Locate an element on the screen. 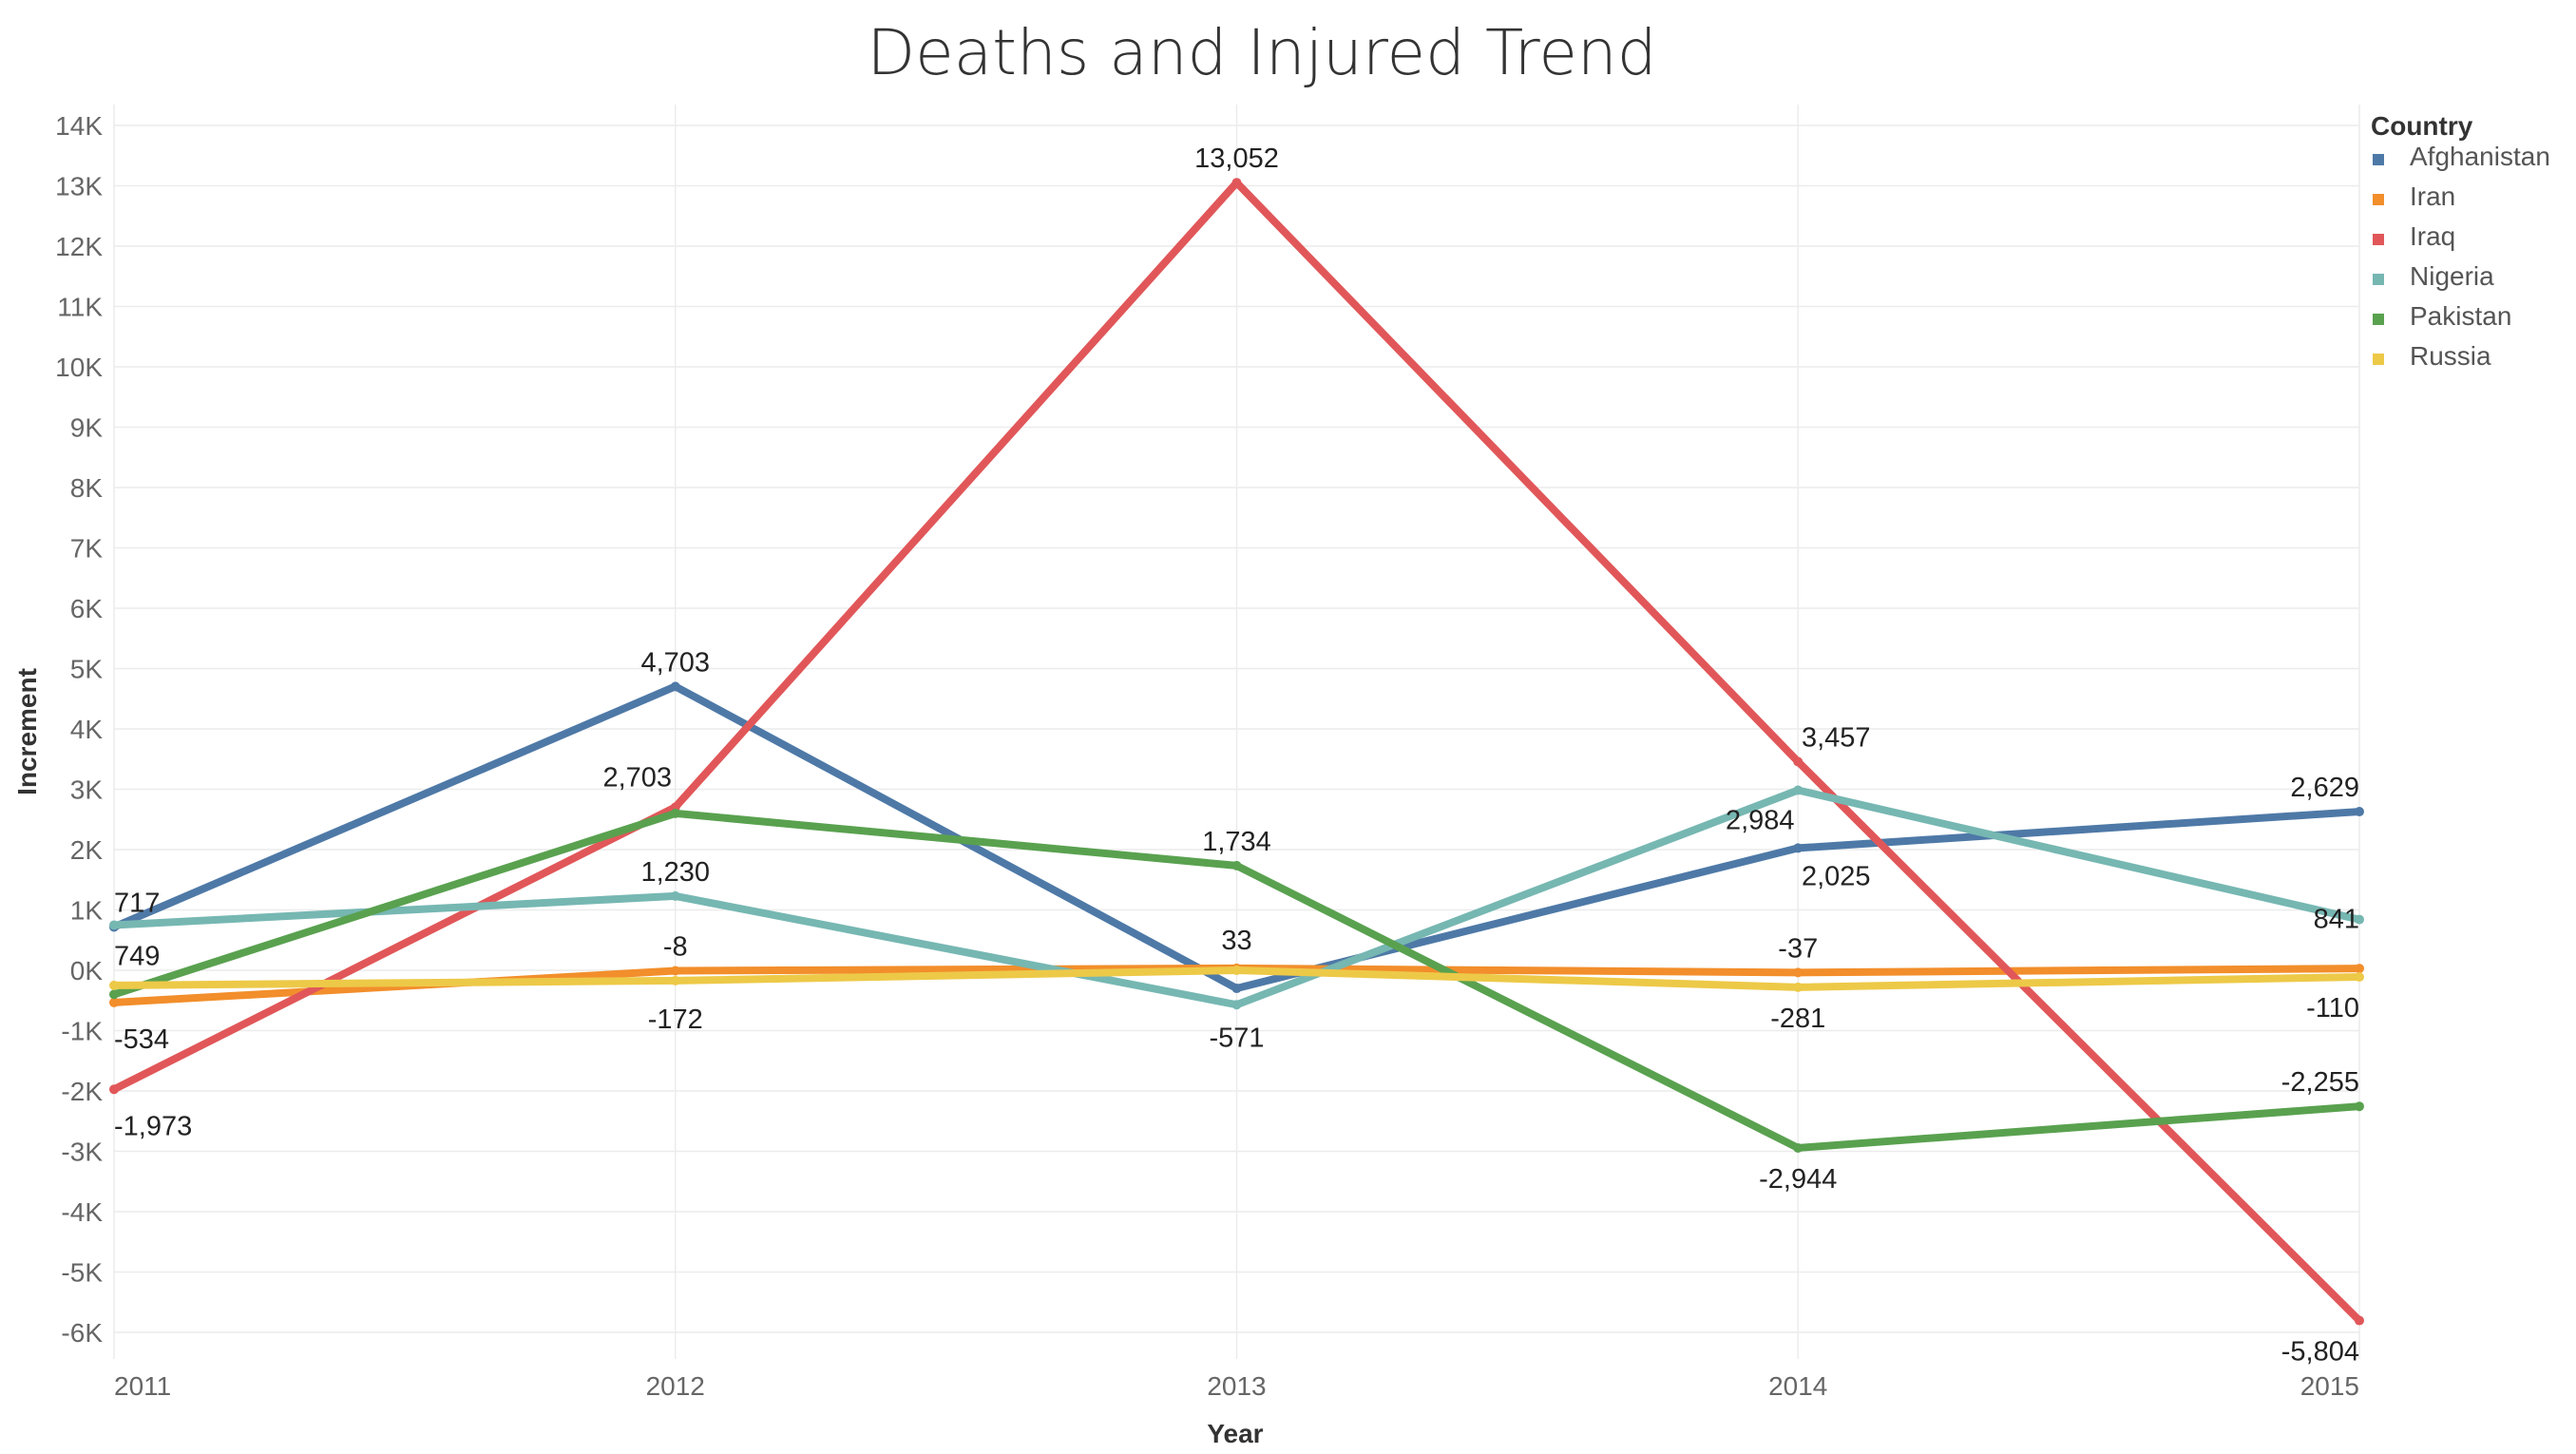 This screenshot has height=1454, width=2576. data-label: -2,944 is located at coordinates (1798, 1179).